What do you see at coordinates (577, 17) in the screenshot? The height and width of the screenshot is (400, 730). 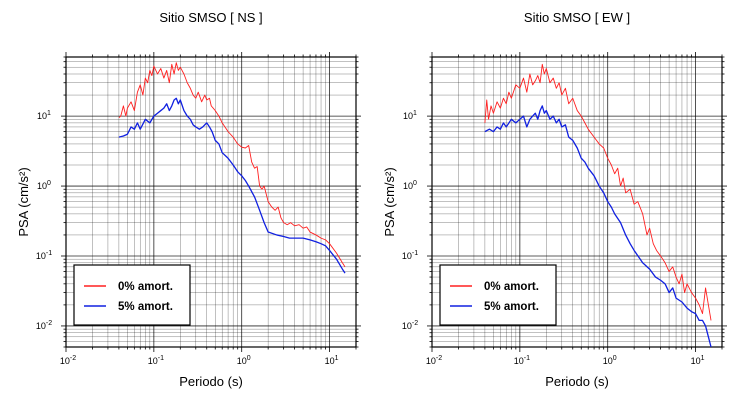 I see `chart-title: Sitio SMSO [ EW ]` at bounding box center [577, 17].